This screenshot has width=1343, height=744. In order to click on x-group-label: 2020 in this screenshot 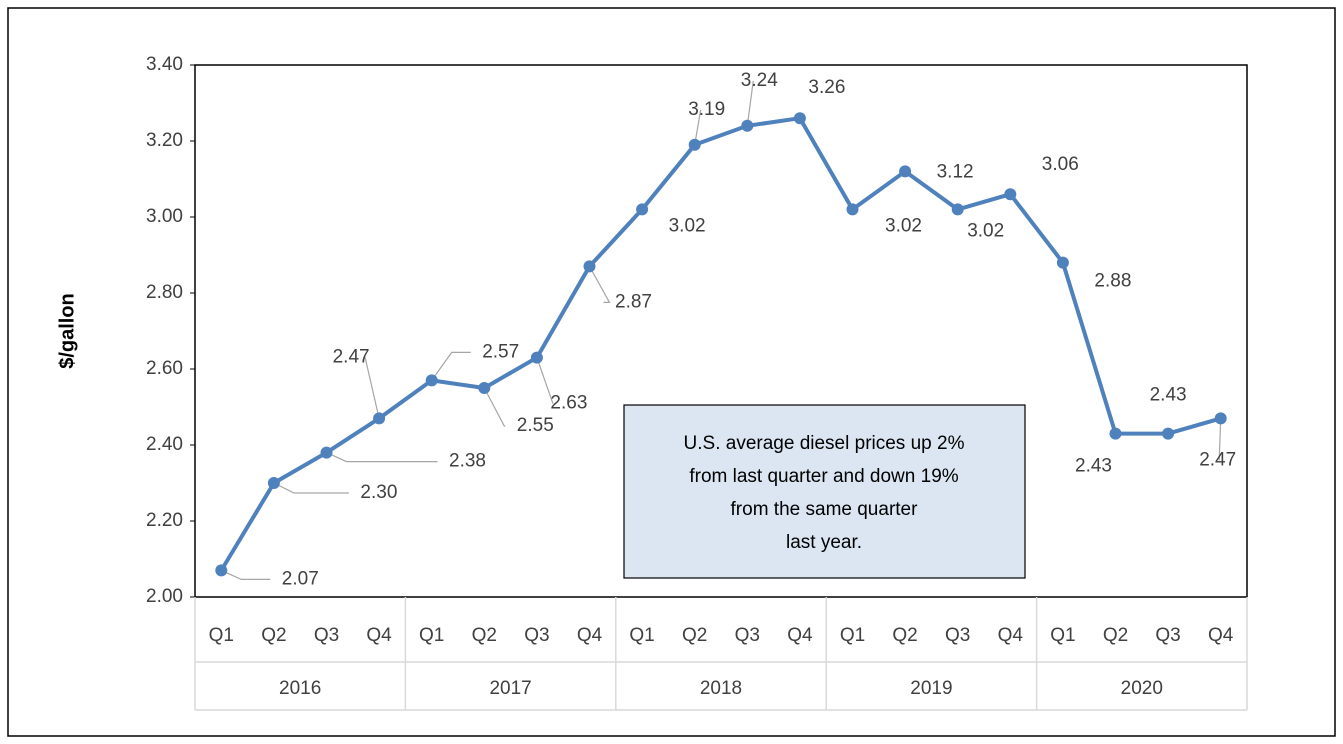, I will do `click(1142, 688)`.